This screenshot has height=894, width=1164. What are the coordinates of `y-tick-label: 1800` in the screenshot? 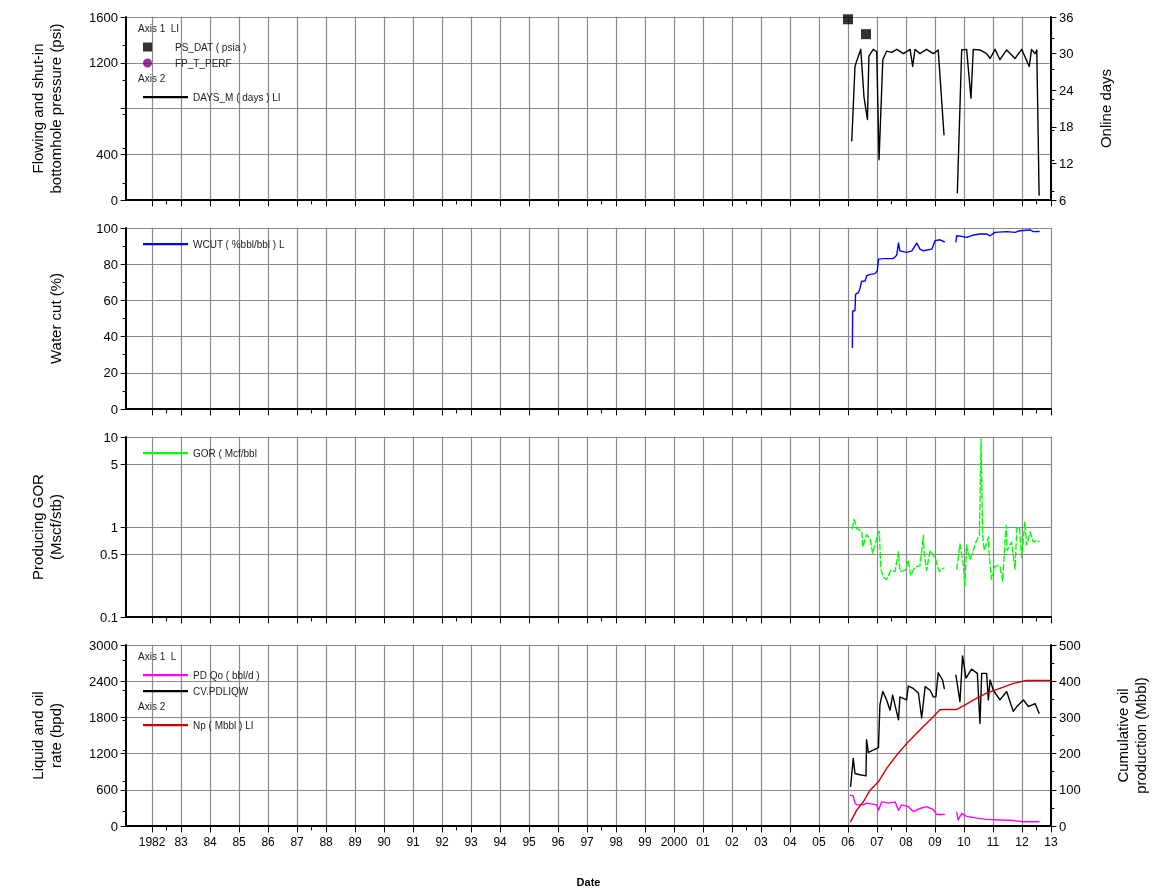 It's located at (103, 717).